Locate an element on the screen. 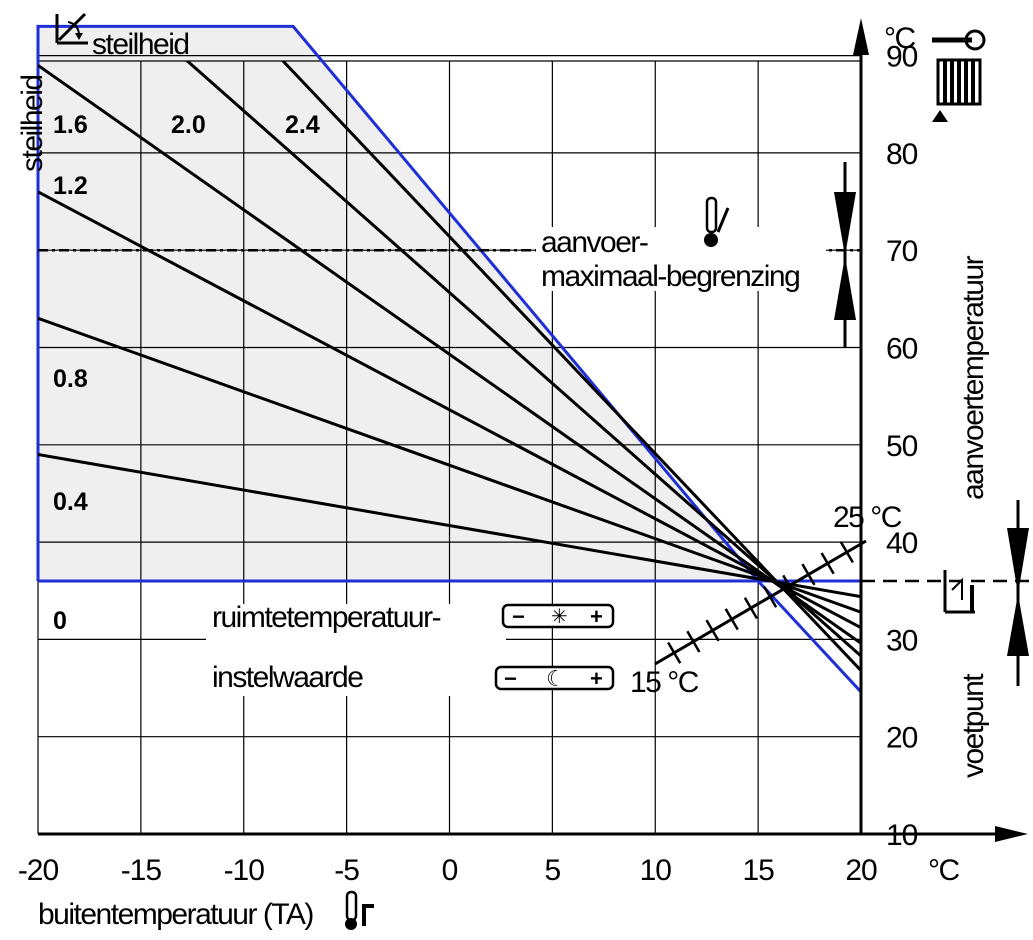  outdoor-thermometer-icon is located at coordinates (359, 910).